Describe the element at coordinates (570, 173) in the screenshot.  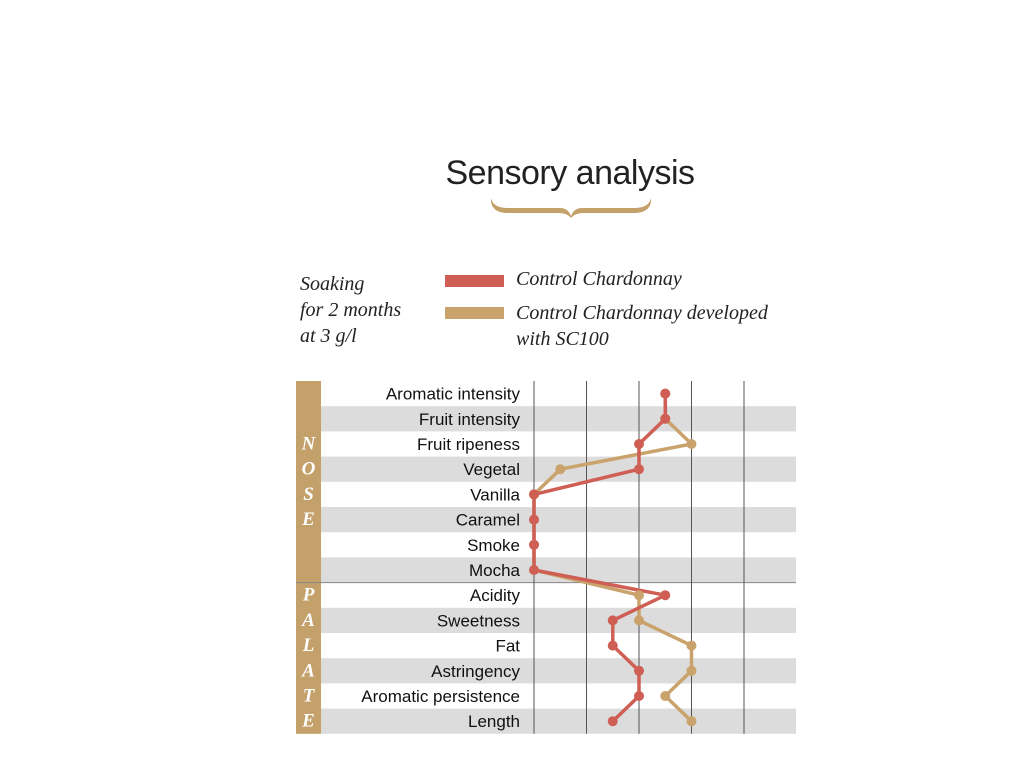
I see `chart-title: Sensory analysis` at that location.